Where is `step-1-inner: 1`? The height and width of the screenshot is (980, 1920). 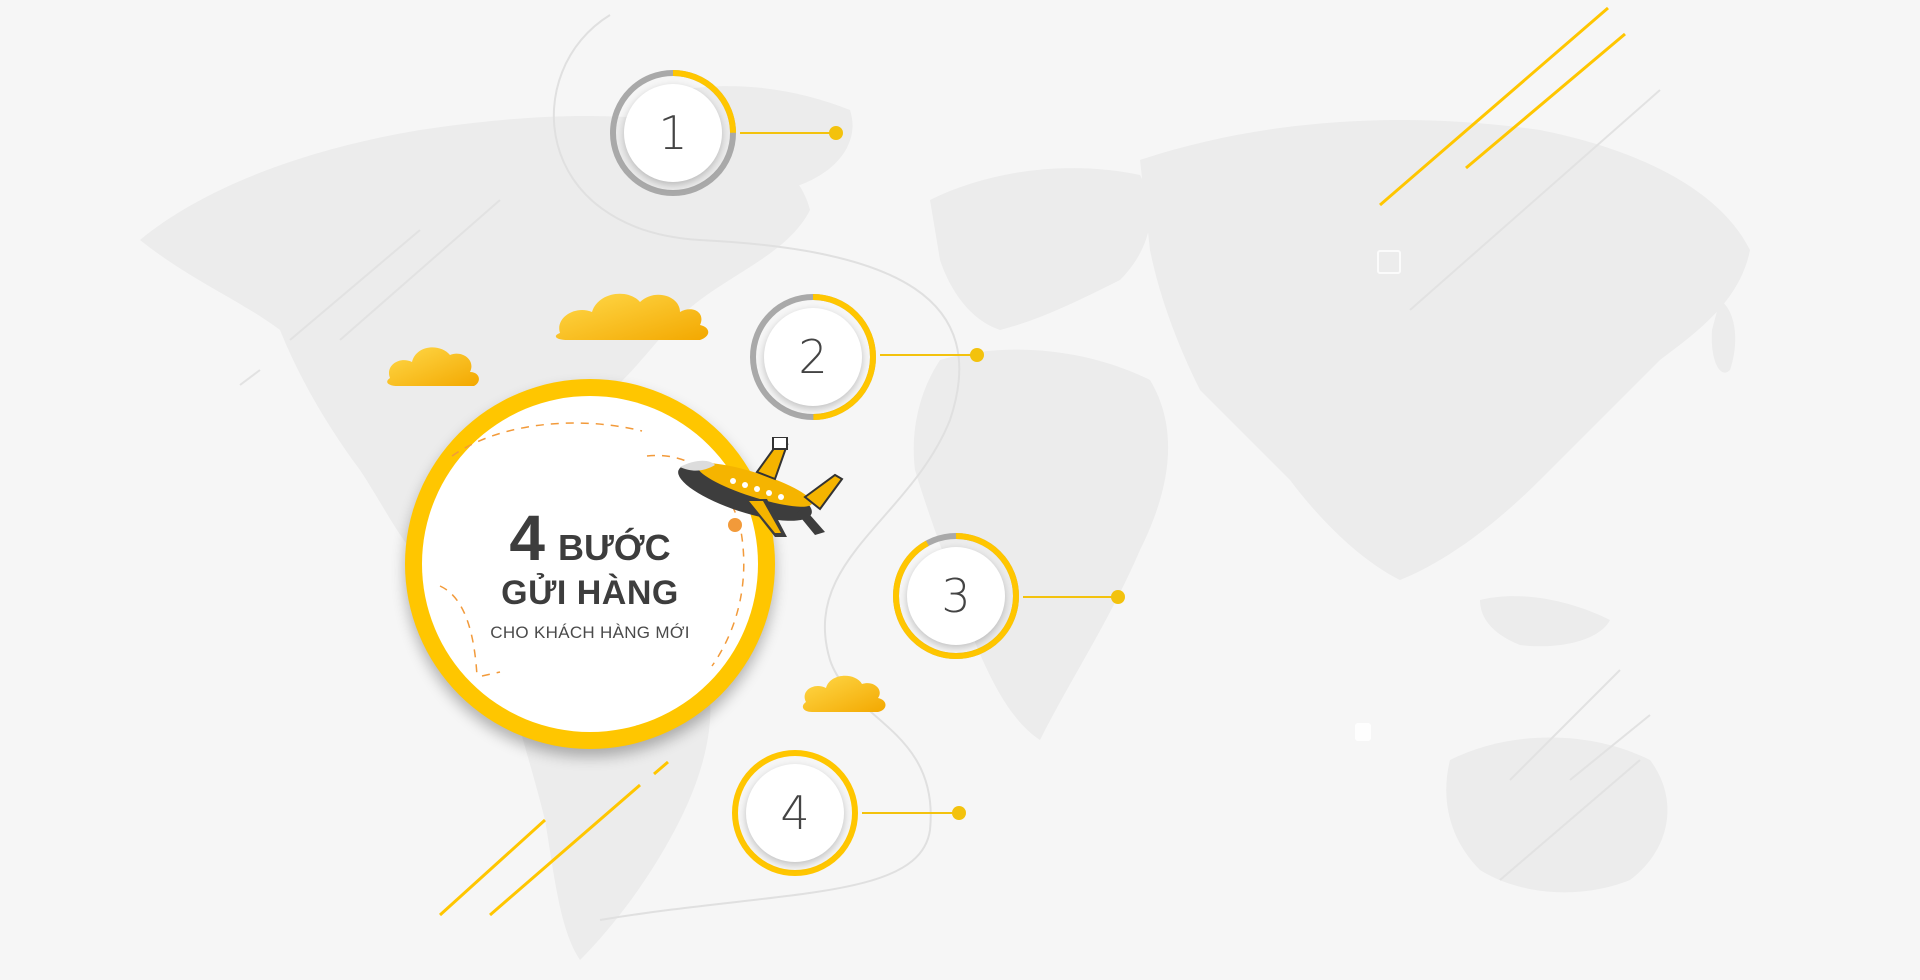
step-1-inner: 1 is located at coordinates (673, 133).